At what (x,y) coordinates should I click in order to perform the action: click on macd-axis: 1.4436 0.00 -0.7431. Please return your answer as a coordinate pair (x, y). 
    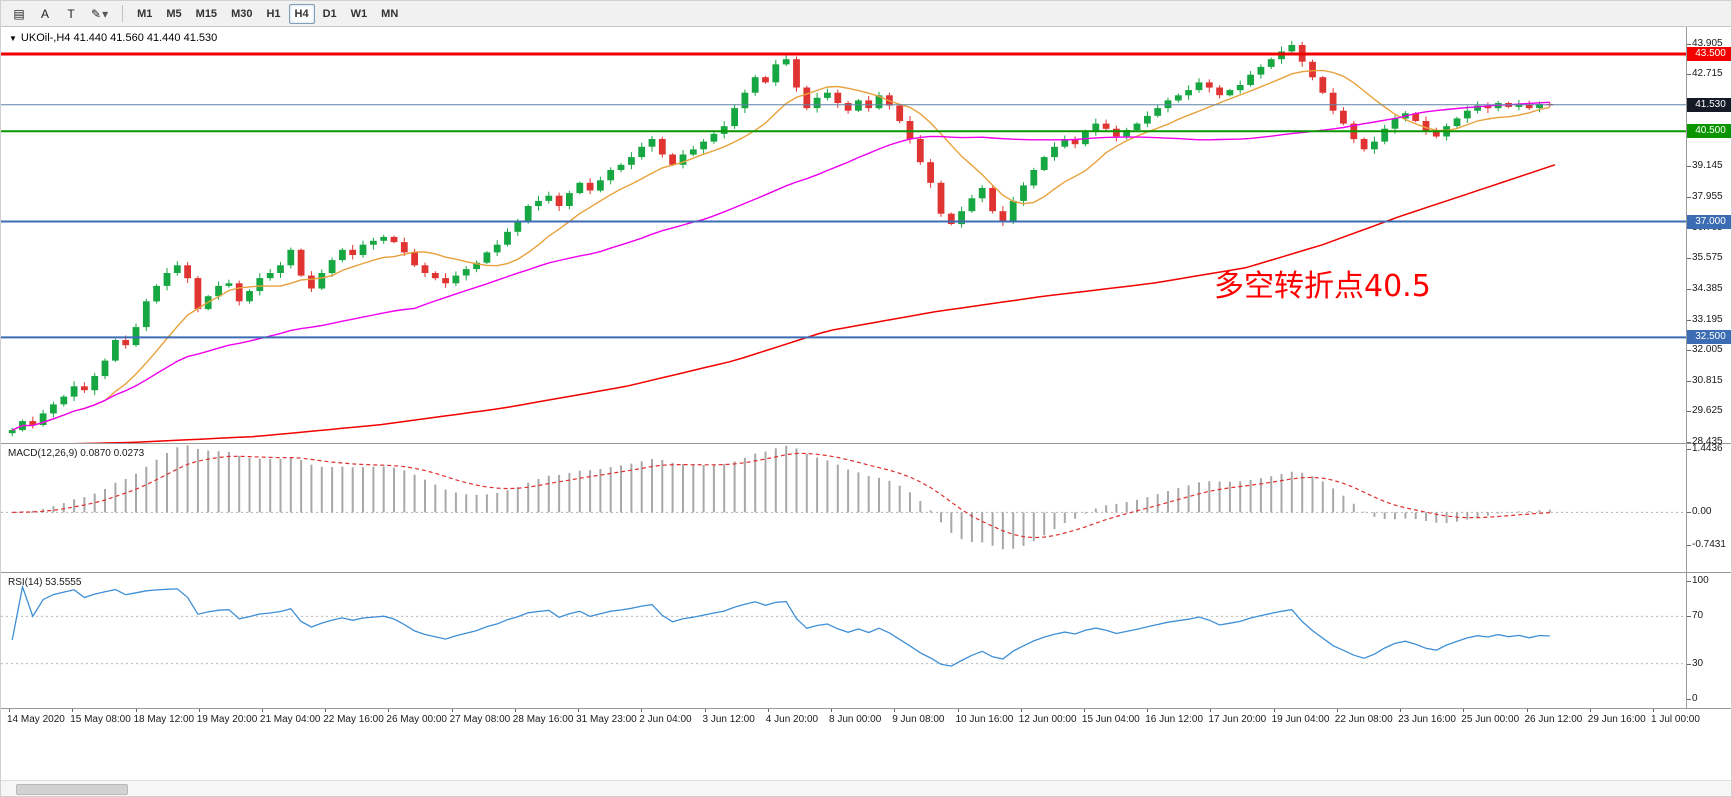
    Looking at the image, I should click on (1708, 507).